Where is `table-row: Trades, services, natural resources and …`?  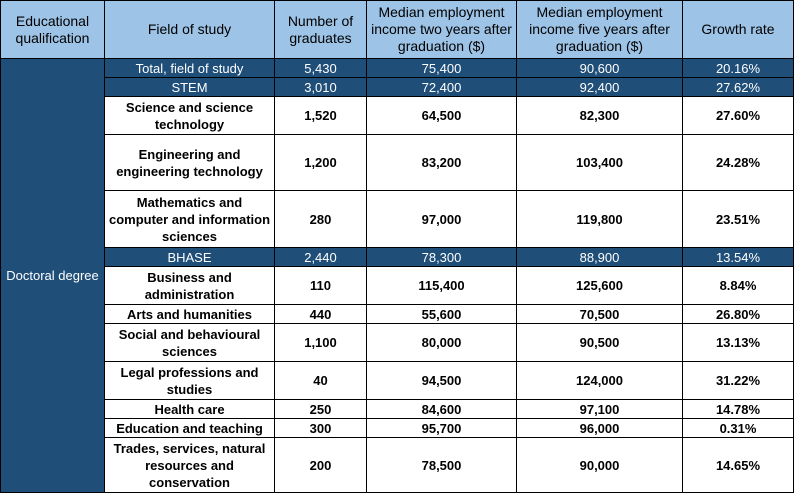 table-row: Trades, services, natural resources and … is located at coordinates (397, 465).